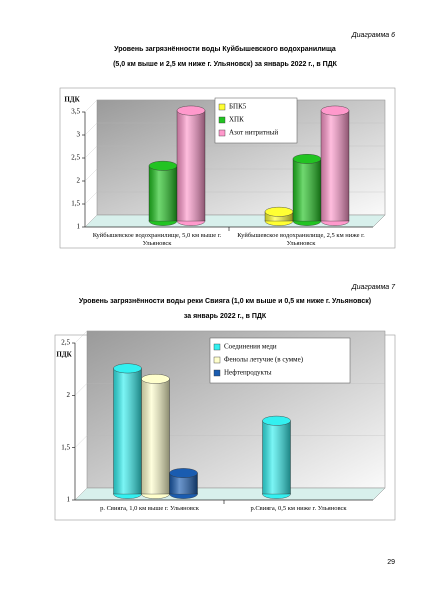  Describe the element at coordinates (373, 35) in the screenshot. I see `caption: Диаграмма 6` at that location.